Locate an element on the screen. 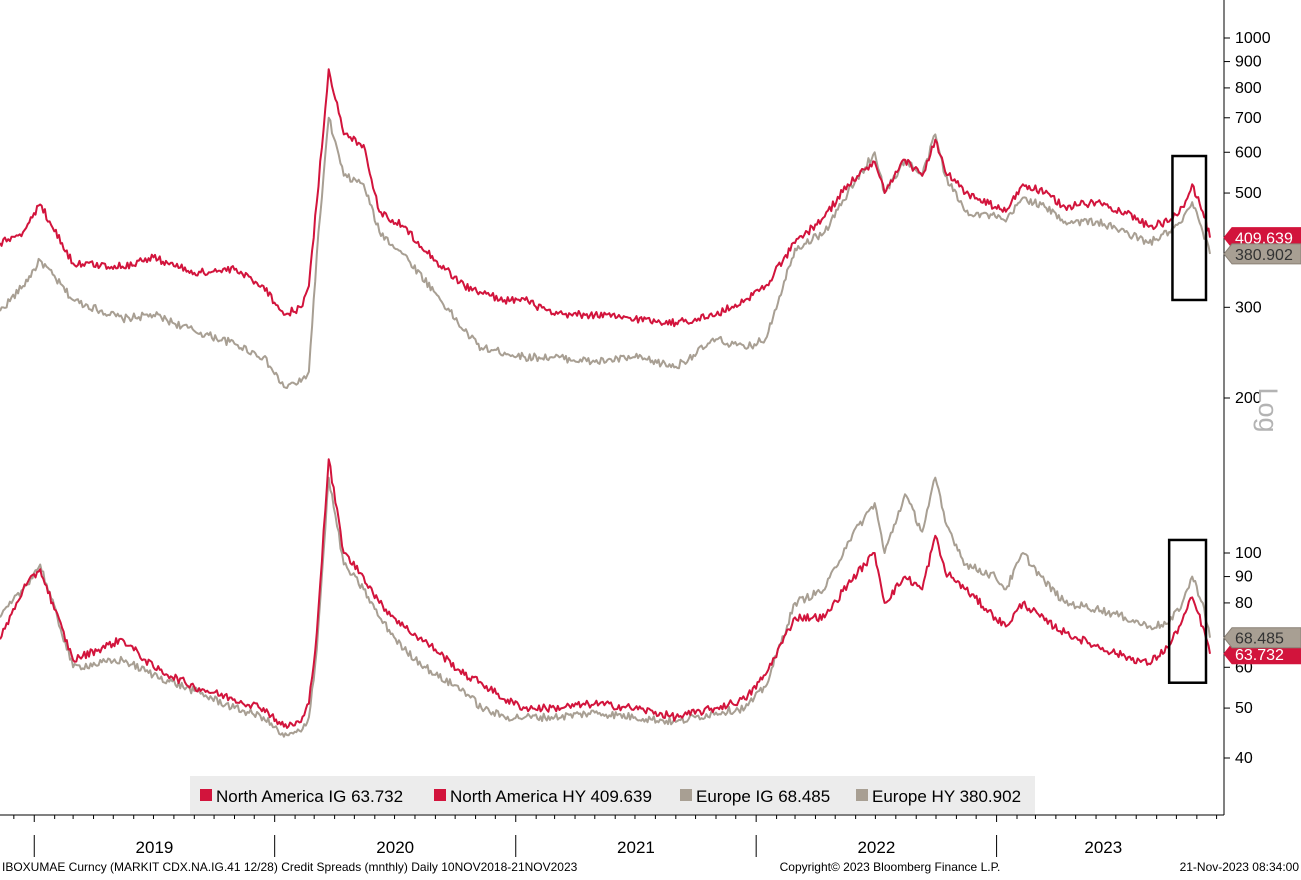 The width and height of the screenshot is (1301, 880). x-year-label: 2019 is located at coordinates (155, 847).